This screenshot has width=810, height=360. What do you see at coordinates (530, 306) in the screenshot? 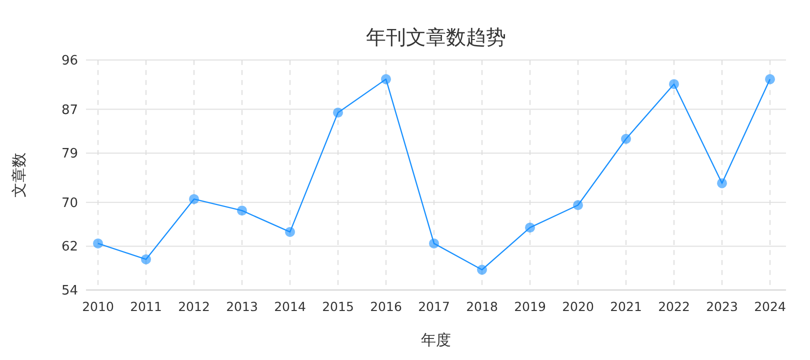
I see `x-tick-label: 2019` at bounding box center [530, 306].